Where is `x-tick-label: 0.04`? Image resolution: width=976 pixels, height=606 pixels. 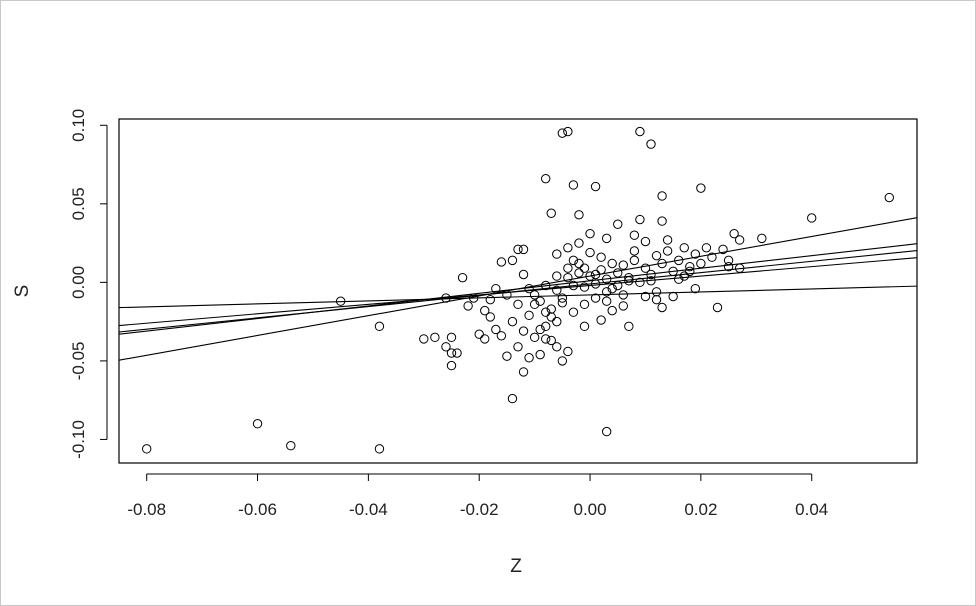
x-tick-label: 0.04 is located at coordinates (811, 509).